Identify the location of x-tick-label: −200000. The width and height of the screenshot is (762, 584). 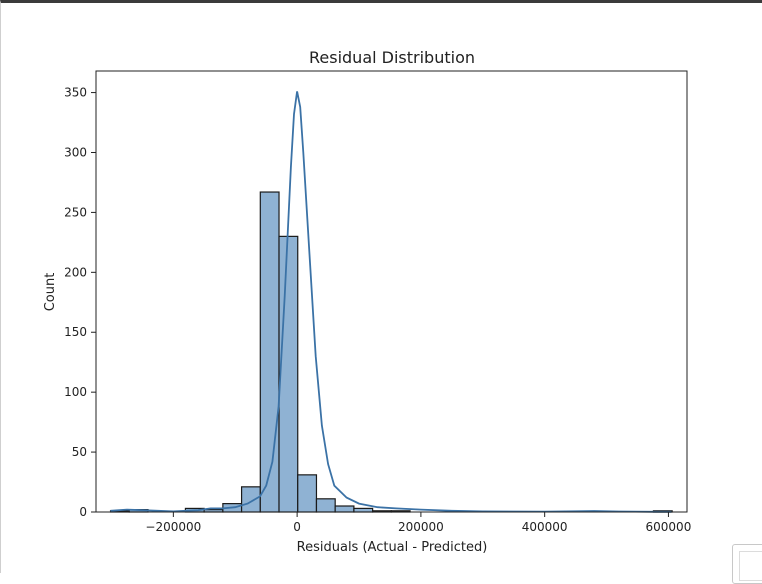
(173, 527).